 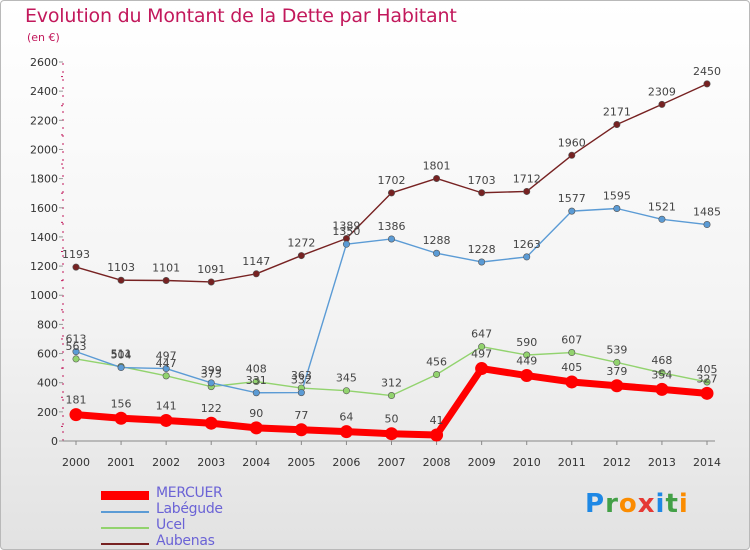 I want to click on data-label: 1147, so click(x=256, y=261).